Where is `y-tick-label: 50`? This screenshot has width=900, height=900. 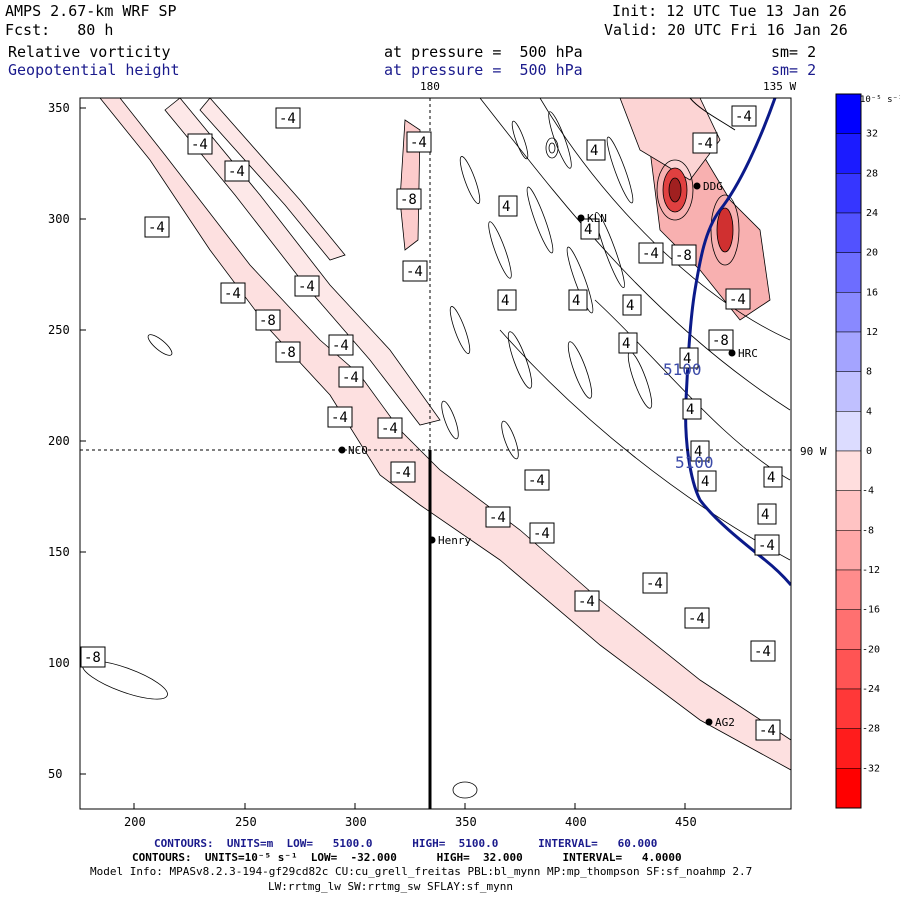 y-tick-label: 50 is located at coordinates (55, 774).